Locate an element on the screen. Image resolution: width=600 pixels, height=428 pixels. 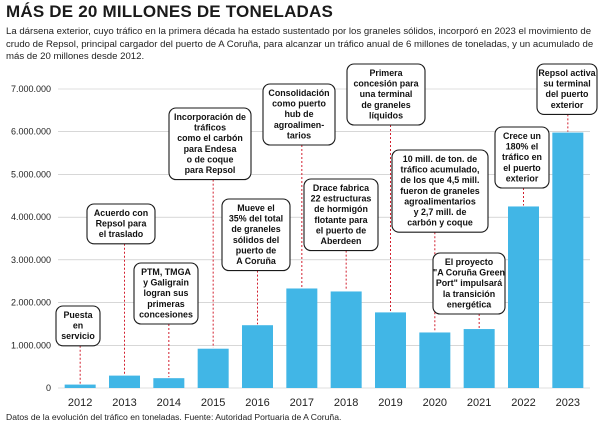
annotation-text: A Coruña is located at coordinates (256, 261).